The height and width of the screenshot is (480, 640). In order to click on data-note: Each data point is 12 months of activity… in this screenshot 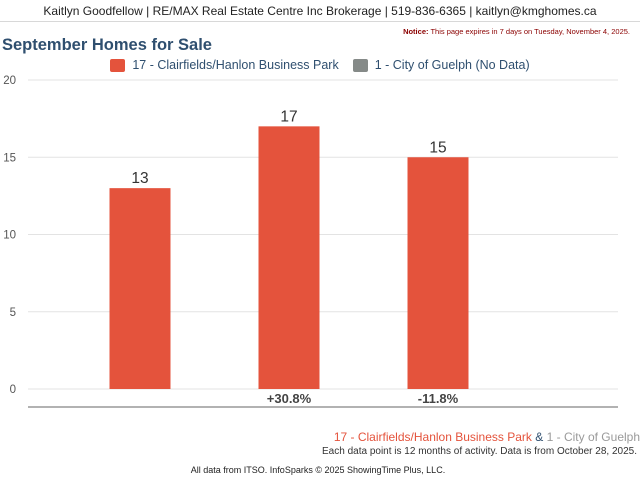, I will do `click(479, 451)`.